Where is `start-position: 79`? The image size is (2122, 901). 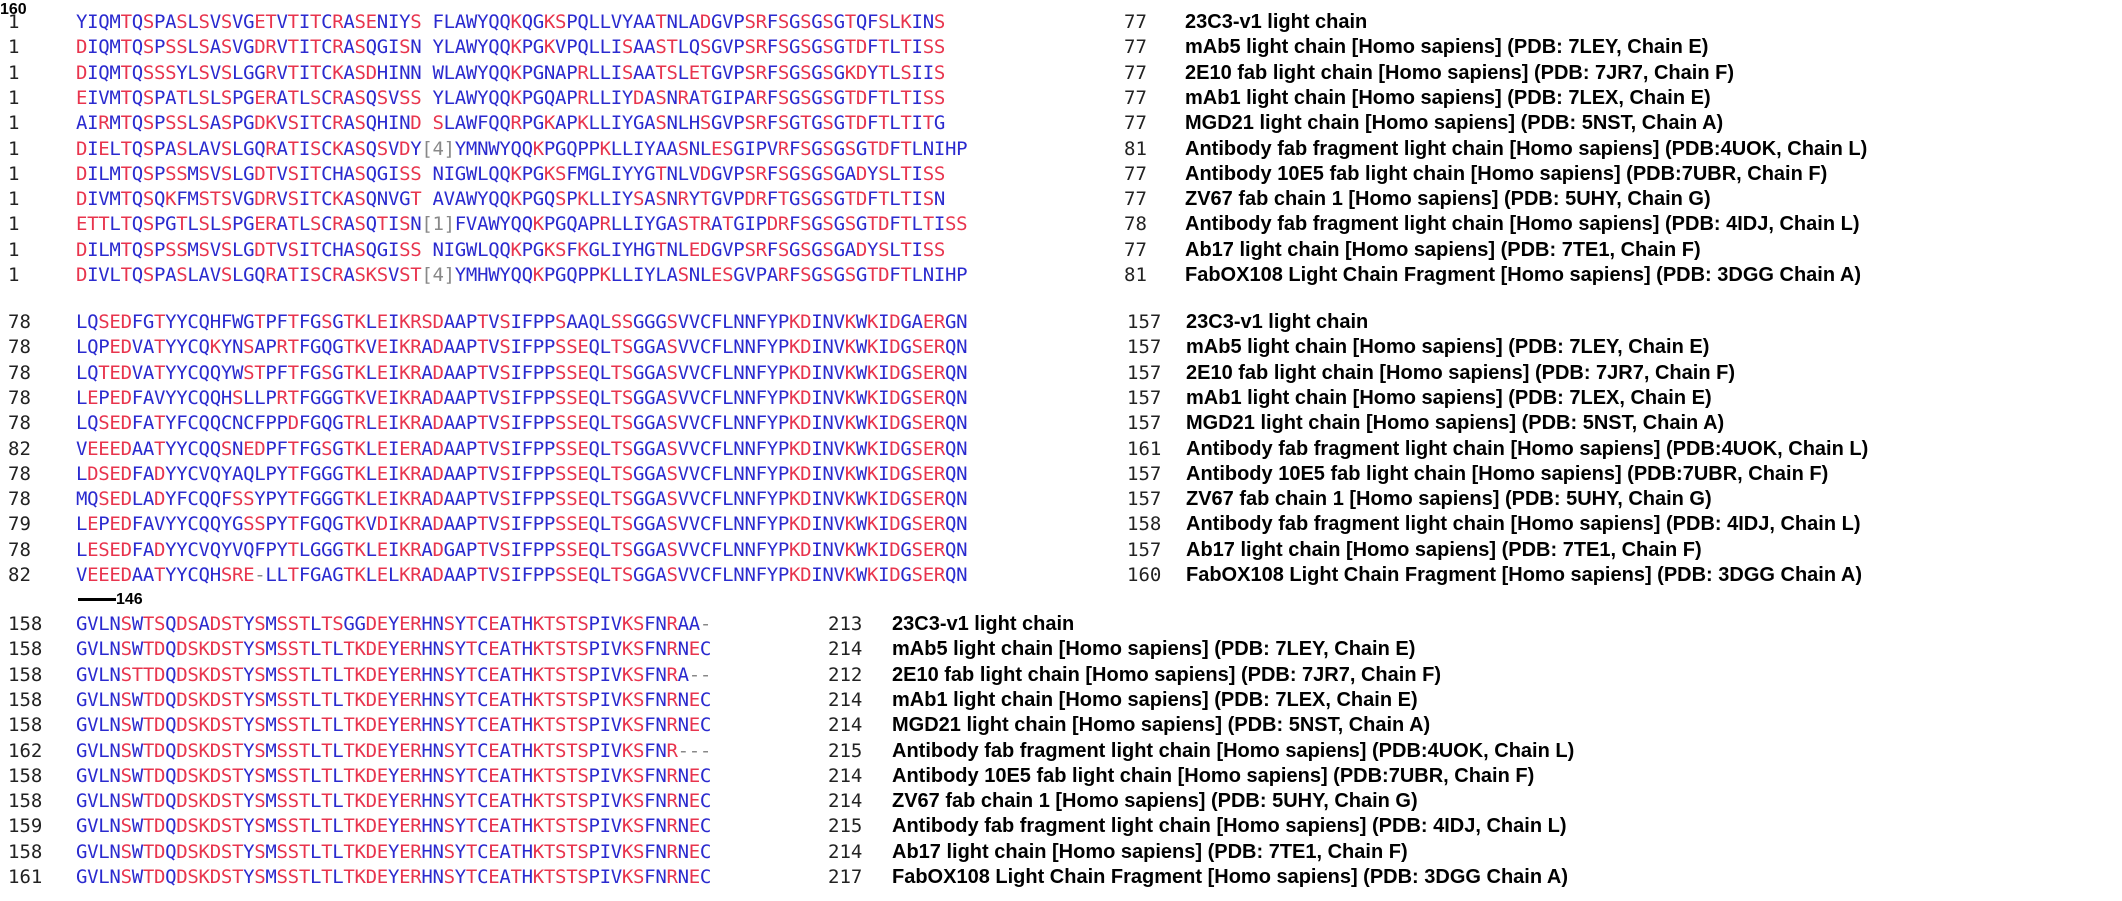 start-position: 79 is located at coordinates (19, 524).